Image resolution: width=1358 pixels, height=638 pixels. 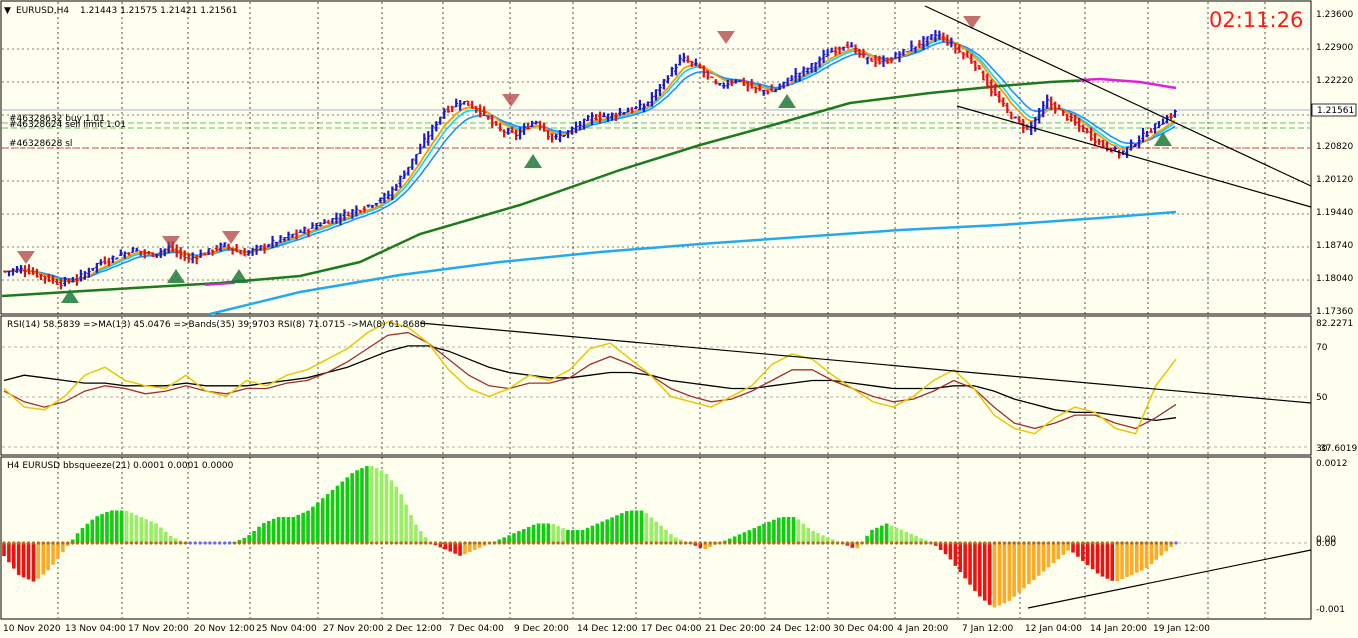 I want to click on symbol-label: EURUSD,H4, so click(x=42, y=11).